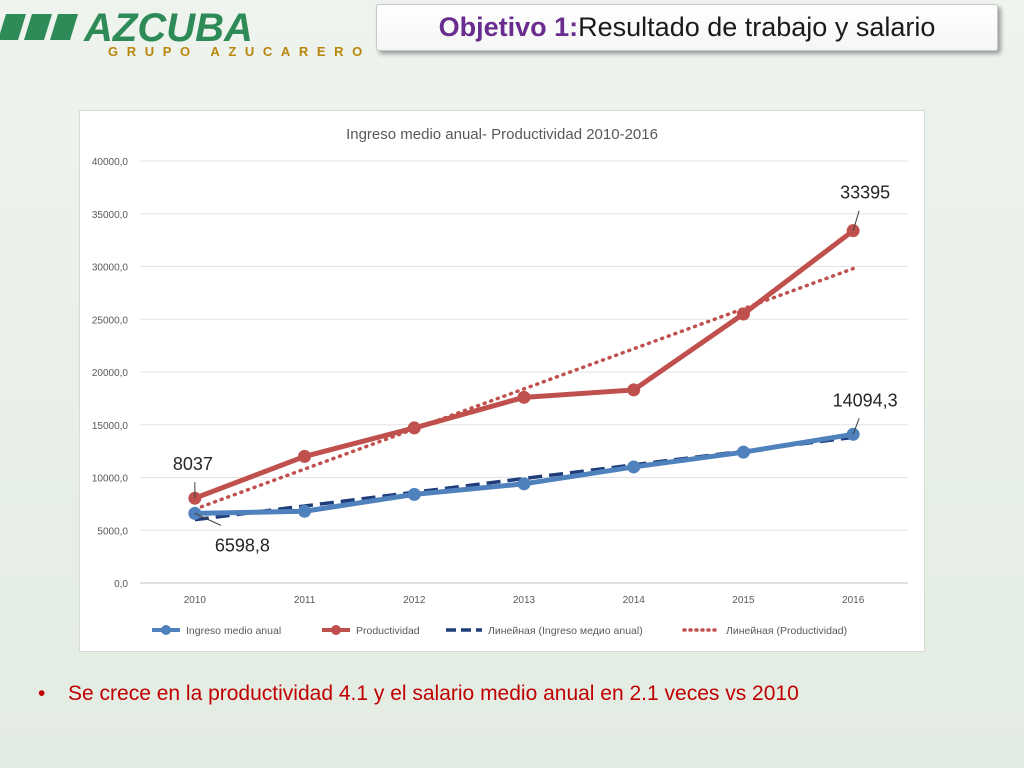 The image size is (1024, 768). Describe the element at coordinates (865, 193) in the screenshot. I see `data-label: 33395` at that location.